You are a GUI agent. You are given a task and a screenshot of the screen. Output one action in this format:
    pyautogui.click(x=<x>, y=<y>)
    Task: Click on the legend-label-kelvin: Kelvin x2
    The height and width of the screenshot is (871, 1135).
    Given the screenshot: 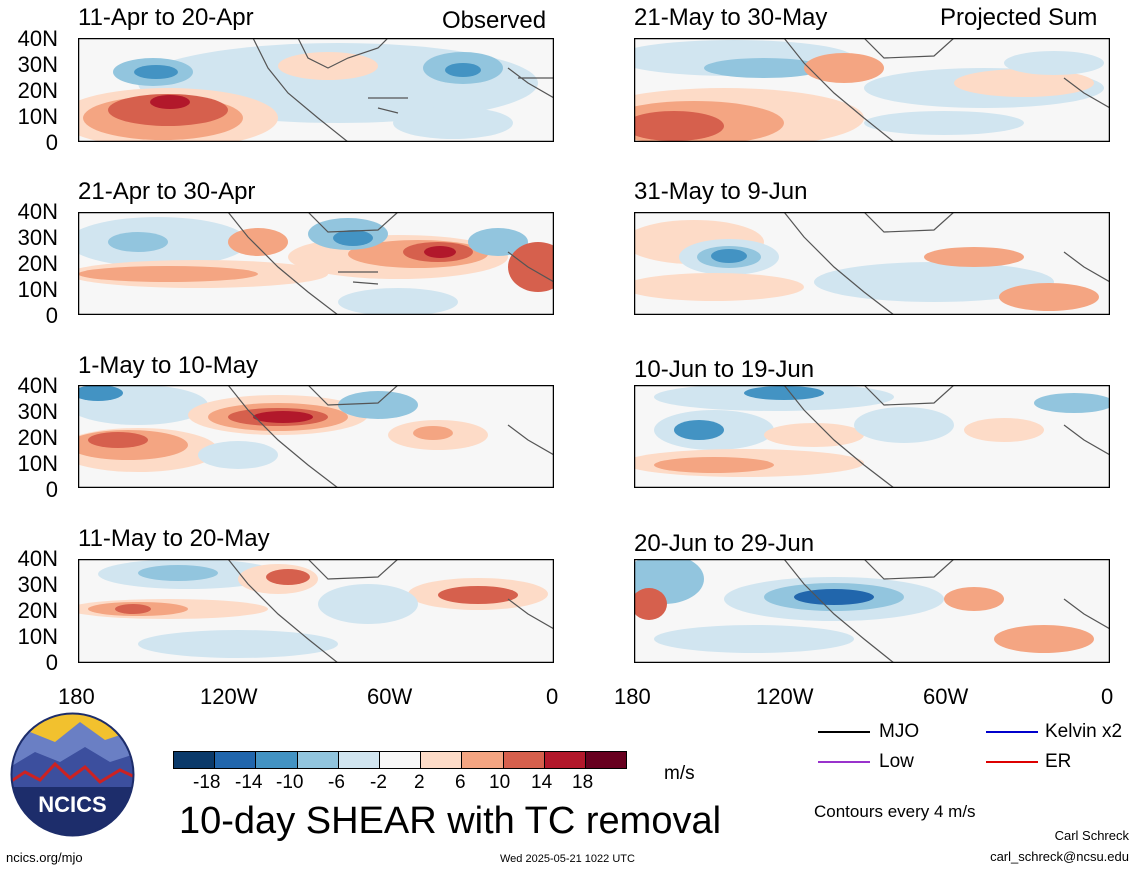 What is the action you would take?
    pyautogui.click(x=1084, y=731)
    